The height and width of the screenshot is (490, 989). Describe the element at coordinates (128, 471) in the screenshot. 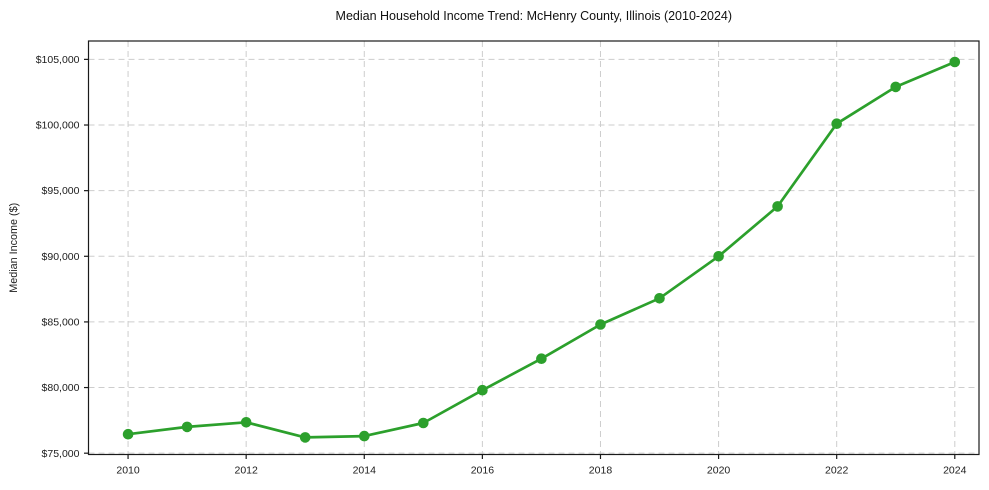

I see `x-tick-label: 2010` at that location.